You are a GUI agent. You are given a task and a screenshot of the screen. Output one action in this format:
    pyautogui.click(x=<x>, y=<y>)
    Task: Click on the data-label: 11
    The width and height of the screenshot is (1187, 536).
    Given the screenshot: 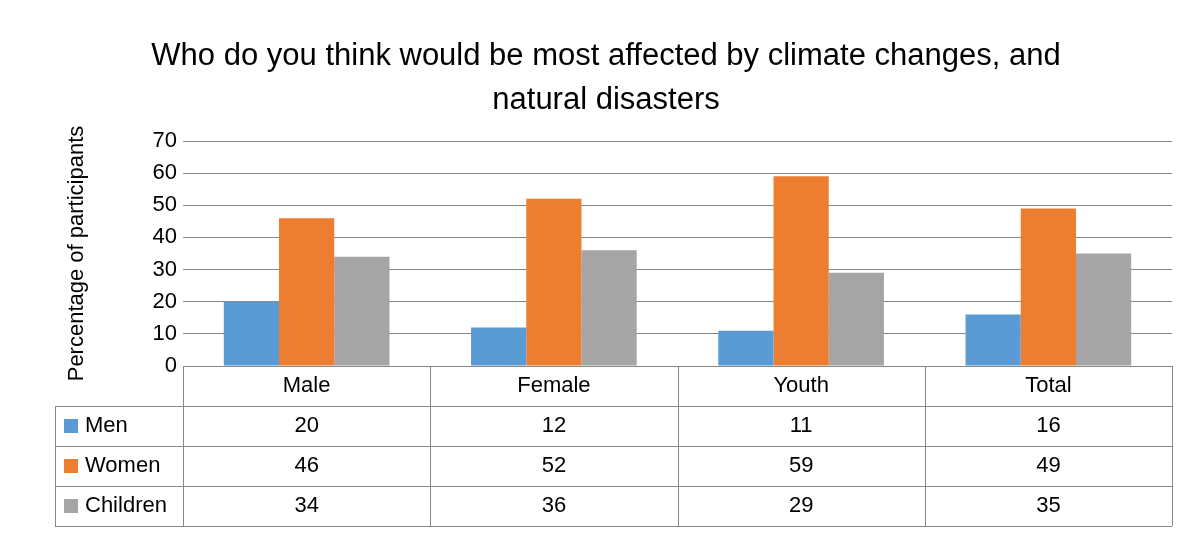 What is the action you would take?
    pyautogui.click(x=801, y=425)
    